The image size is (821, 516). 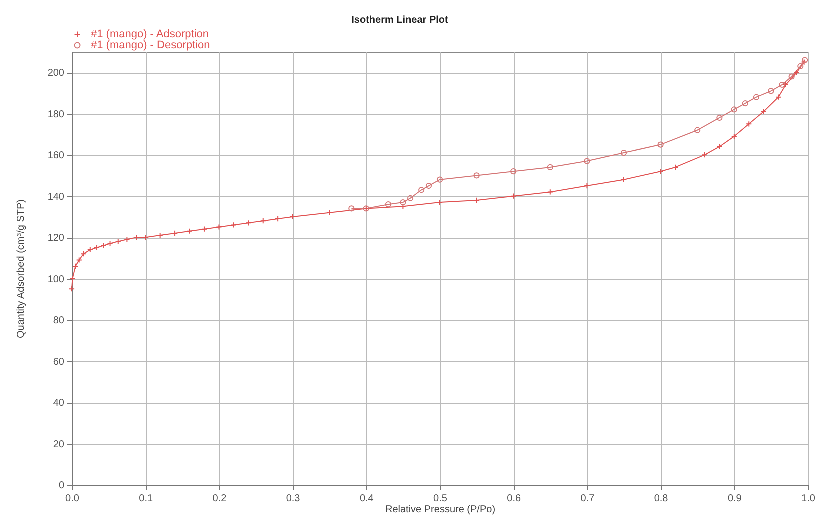 I want to click on x-tick-label: 0.2, so click(x=220, y=499).